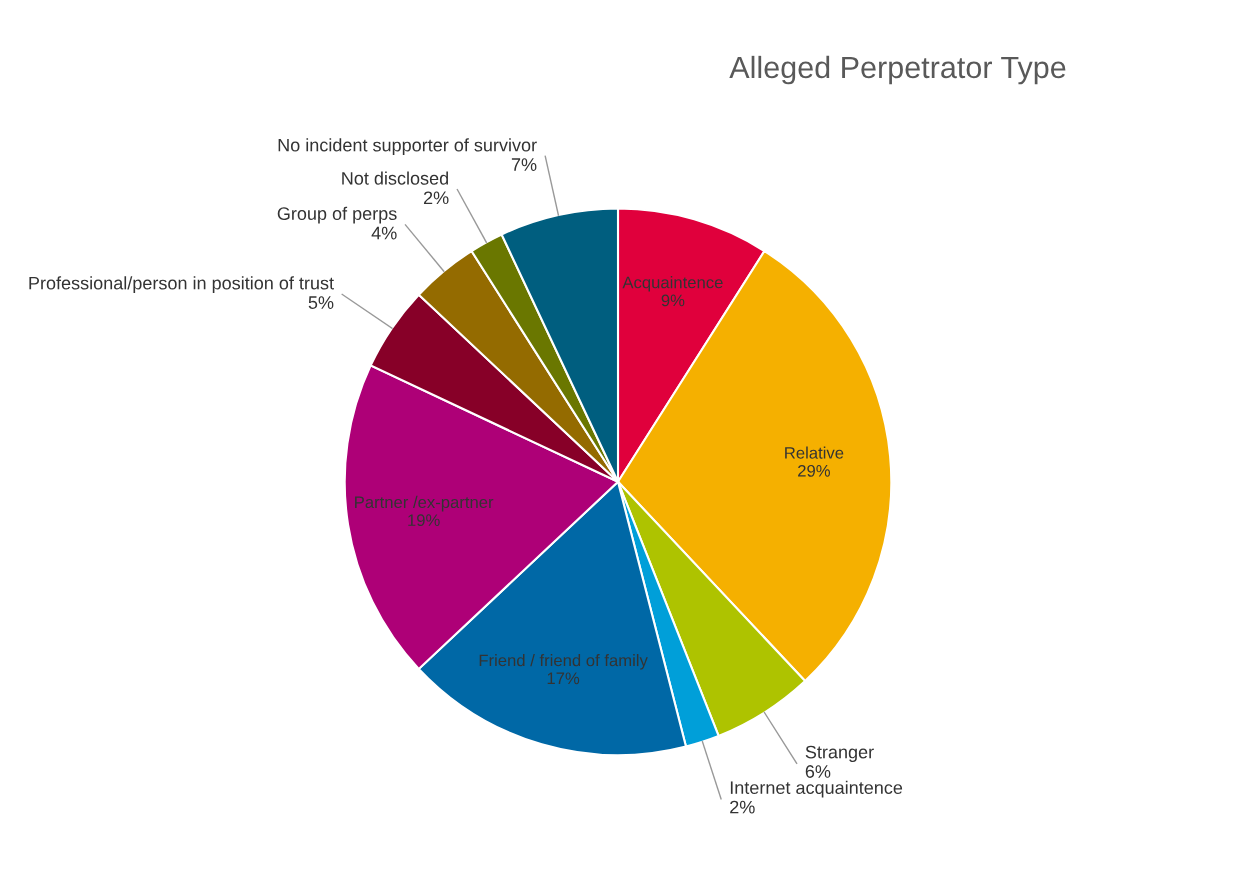  Describe the element at coordinates (814, 452) in the screenshot. I see `slice-label: Relative` at that location.